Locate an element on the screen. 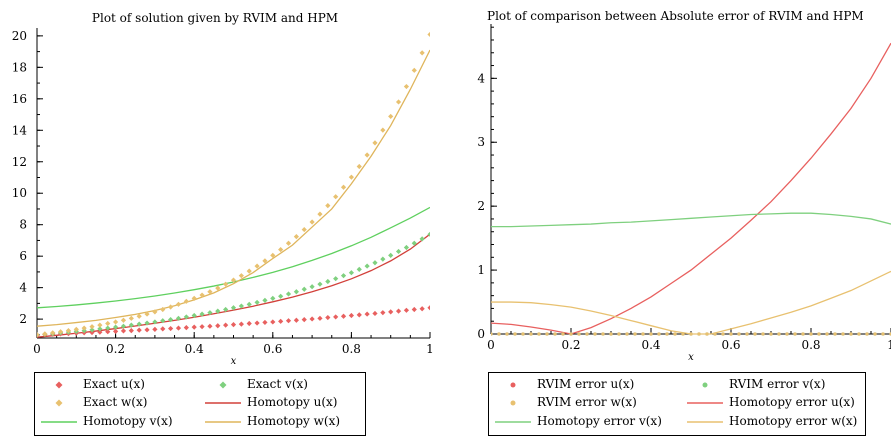 This screenshot has width=891, height=439. x-tick-label: 0.4 is located at coordinates (650, 345).